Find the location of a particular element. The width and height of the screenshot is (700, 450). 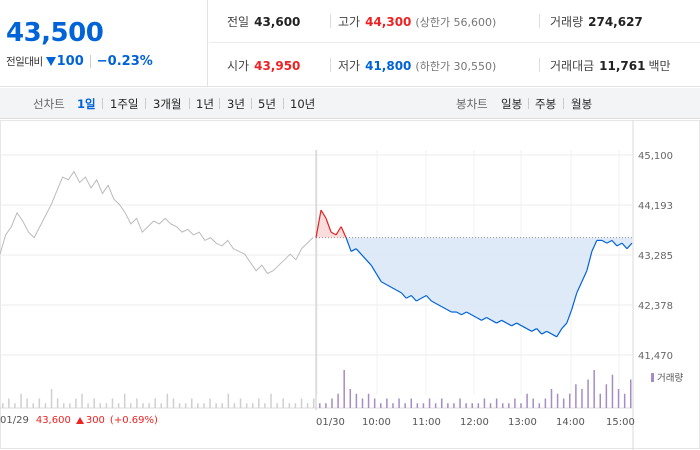

stat-value: 44,300 is located at coordinates (388, 21).